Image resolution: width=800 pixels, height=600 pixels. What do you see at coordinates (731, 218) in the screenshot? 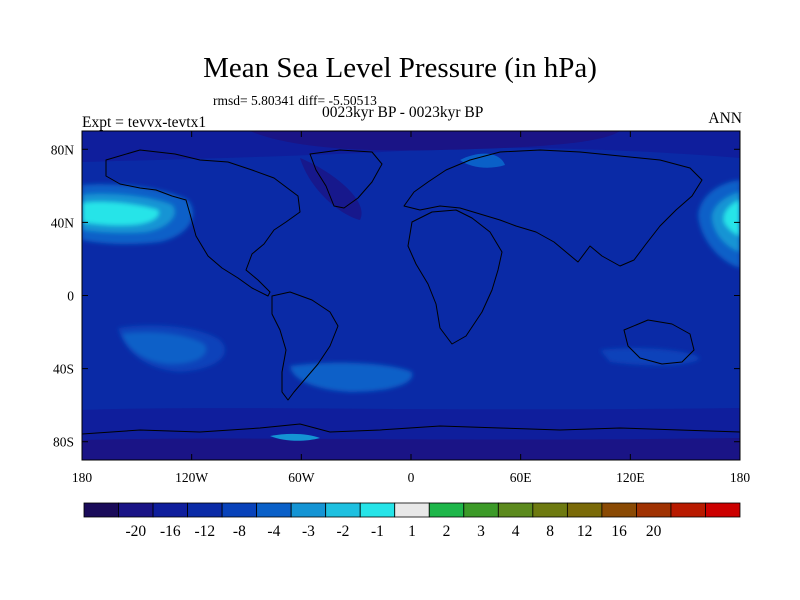
I see `npac-inner-right` at bounding box center [731, 218].